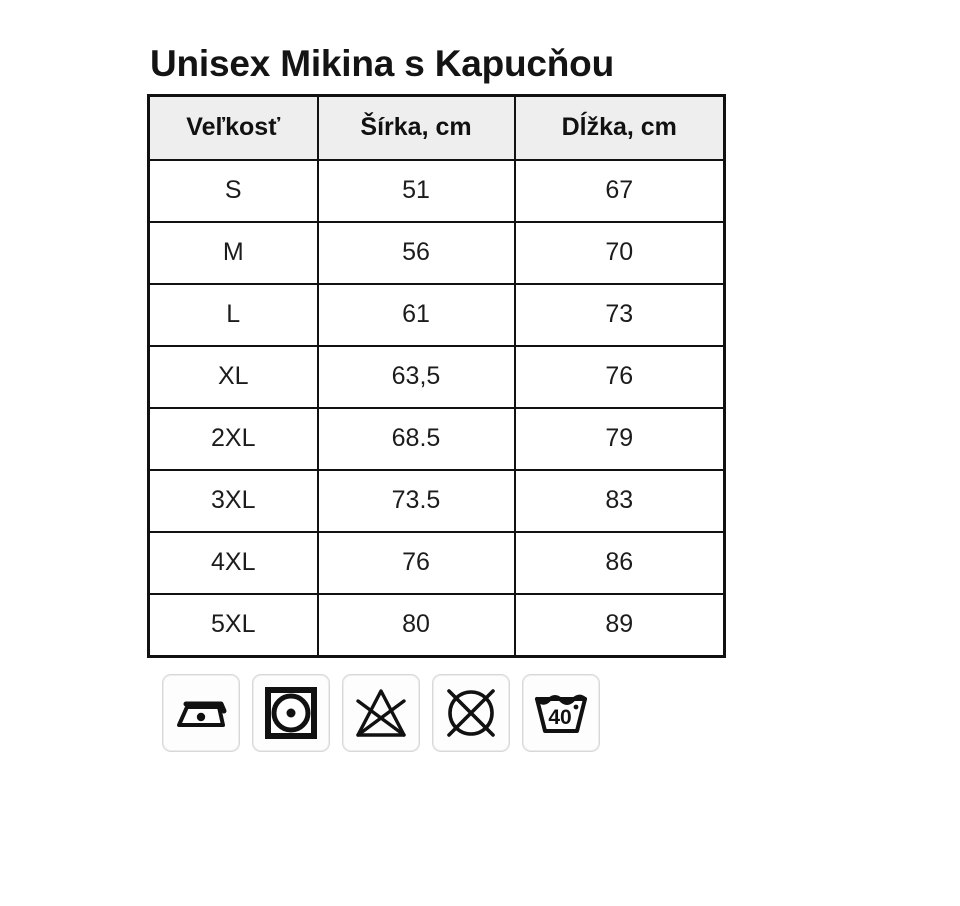  Describe the element at coordinates (416, 376) in the screenshot. I see `cell-width: 63,5` at that location.